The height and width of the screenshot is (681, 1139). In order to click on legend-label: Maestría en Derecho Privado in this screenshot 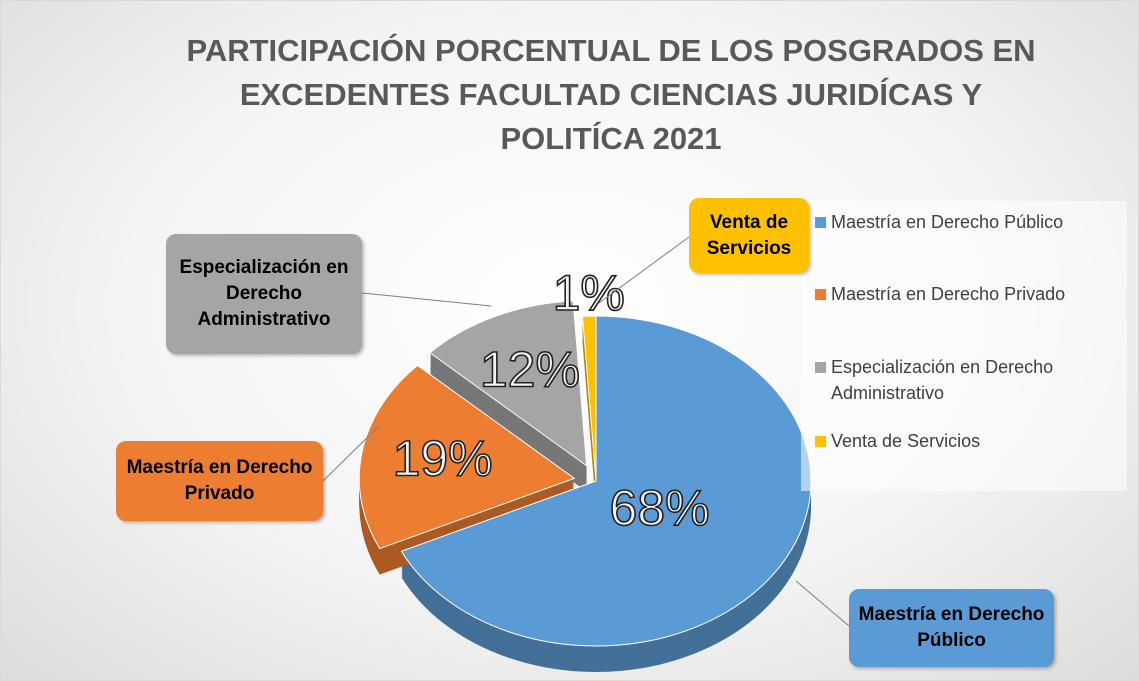, I will do `click(948, 294)`.